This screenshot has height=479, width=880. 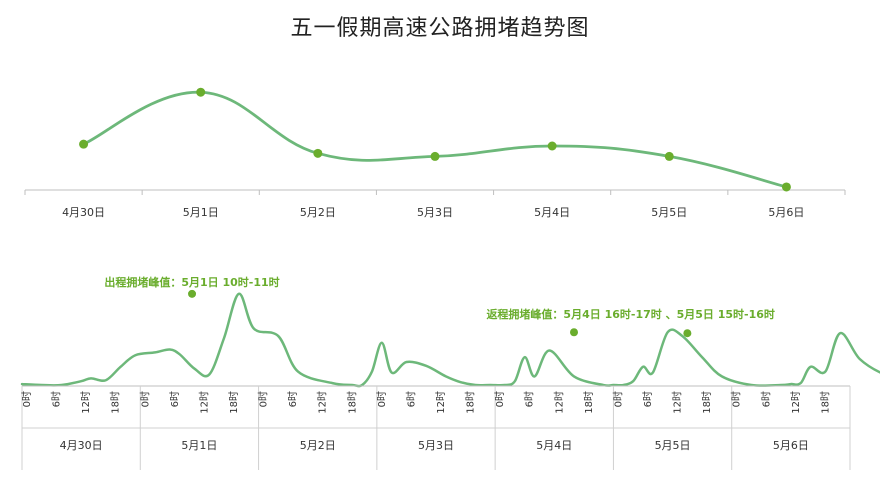 What do you see at coordinates (191, 282) in the screenshot?
I see `outbound-peak-annotation: 出程拥堵峰值：5月1日 10时-11时` at bounding box center [191, 282].